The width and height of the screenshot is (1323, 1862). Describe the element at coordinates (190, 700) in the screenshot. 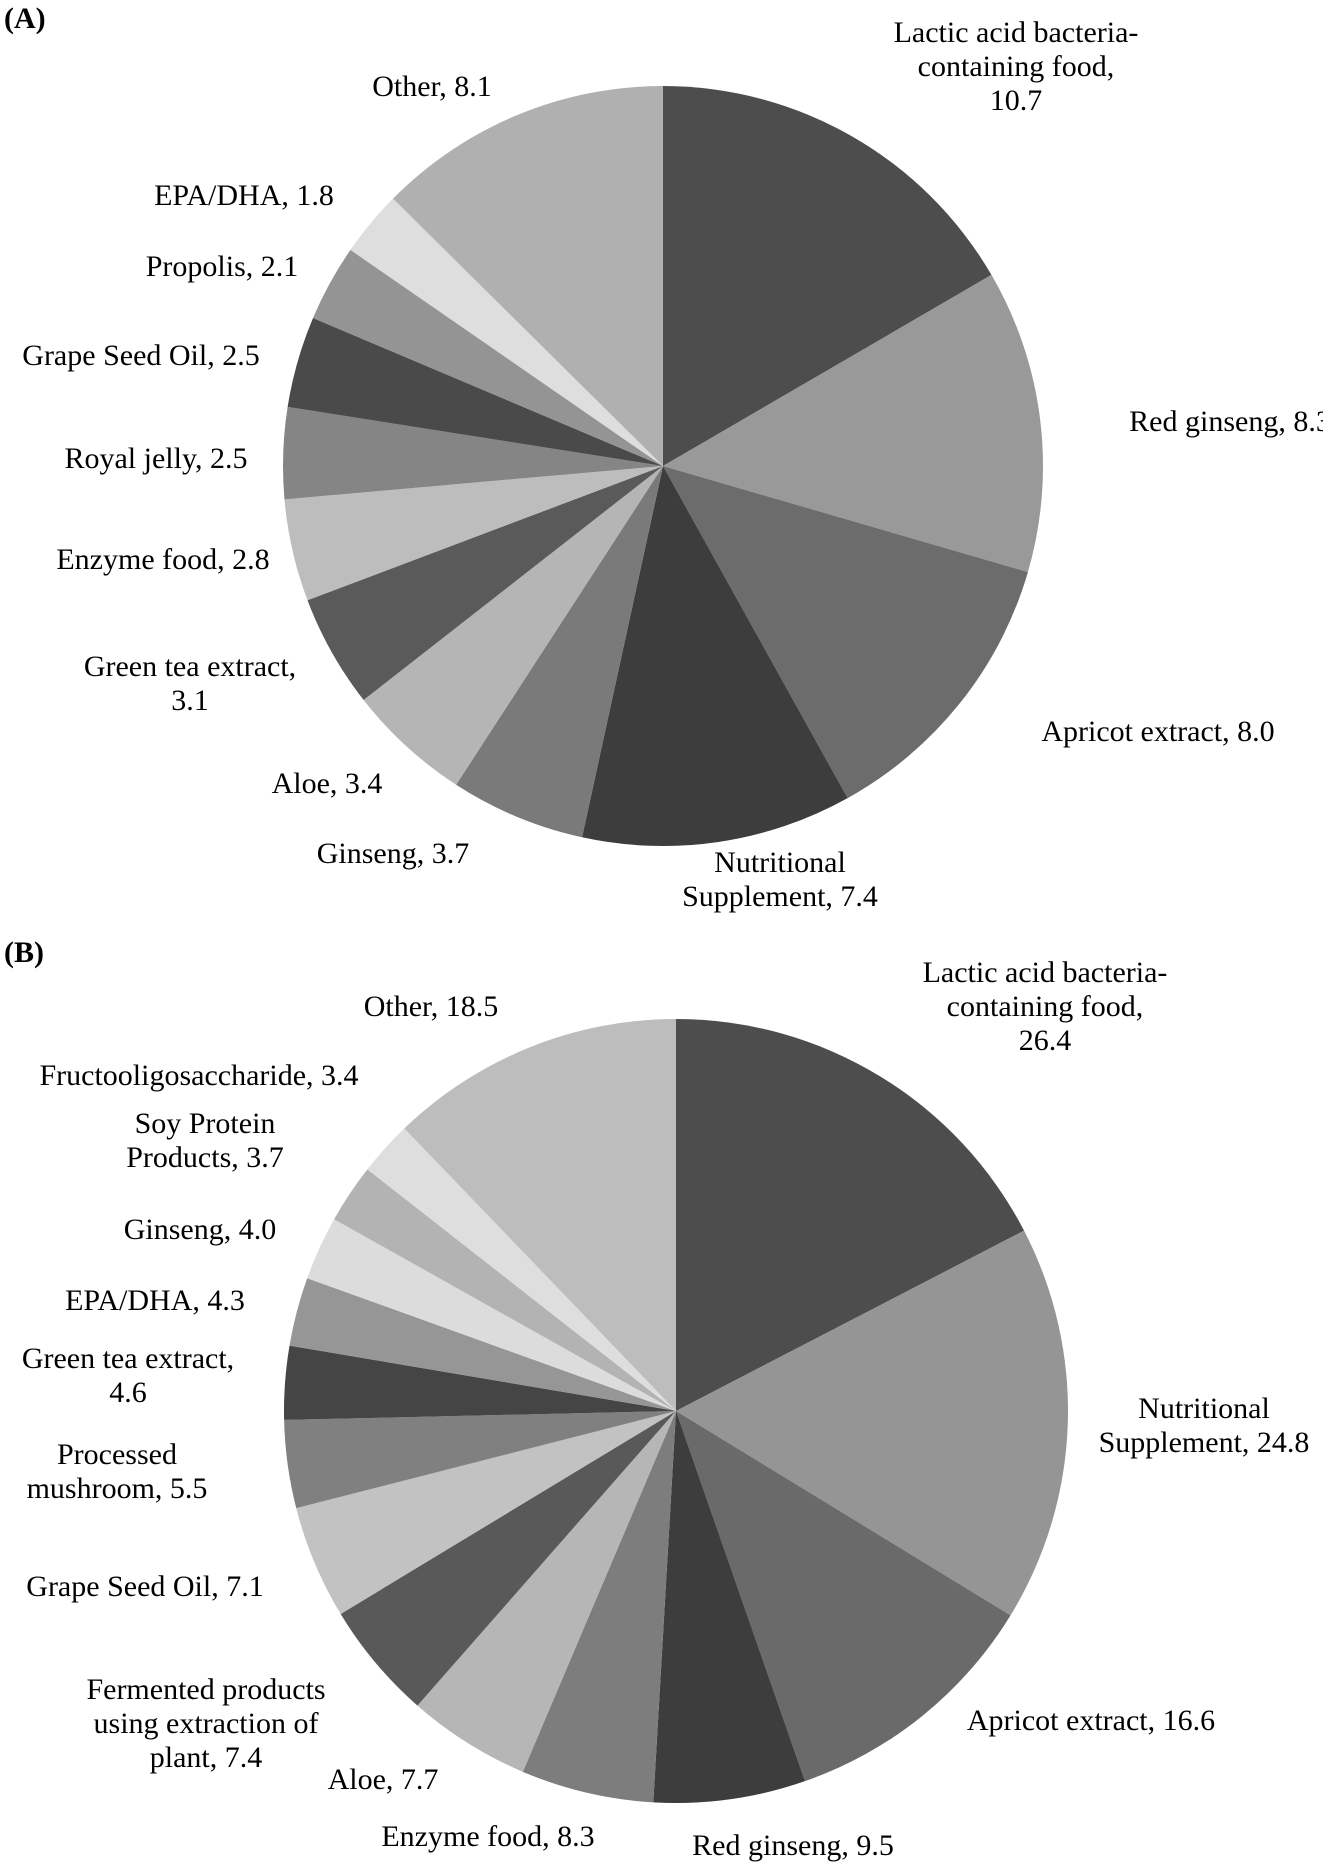

I see `slice-label-line: 3.1` at that location.